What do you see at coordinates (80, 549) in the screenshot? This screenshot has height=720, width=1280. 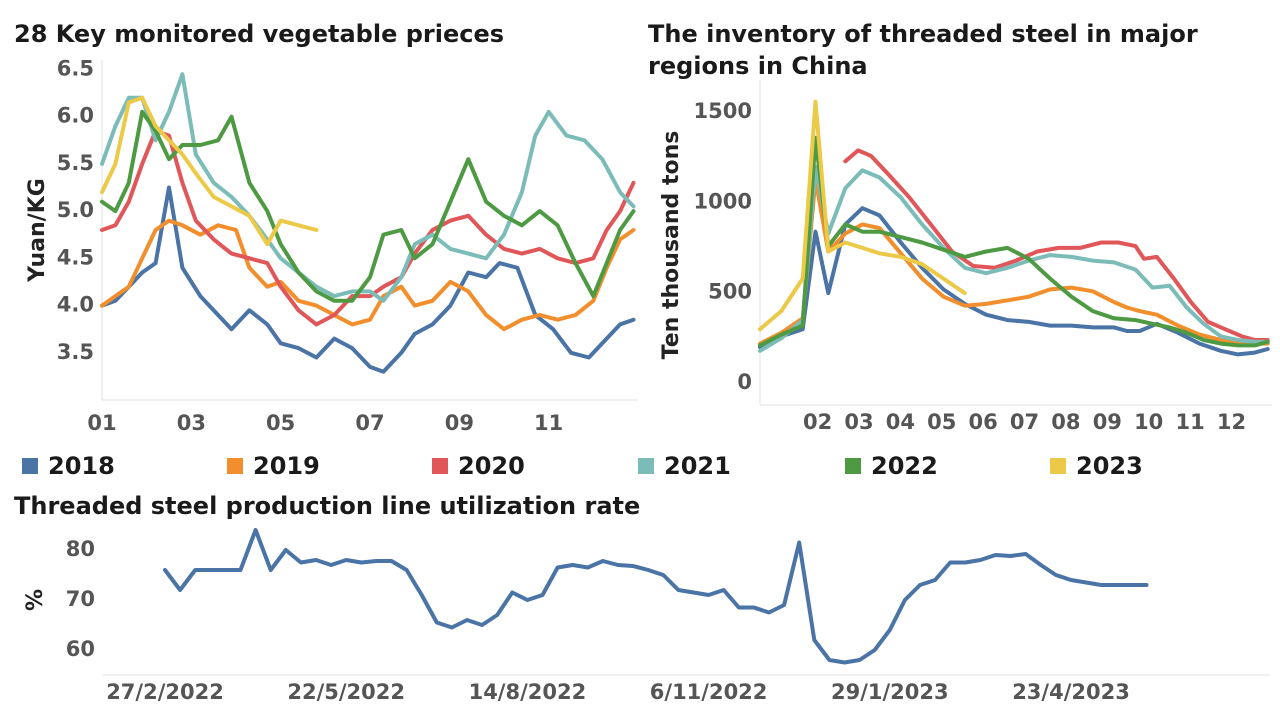 I see `y-tick-label: 80` at bounding box center [80, 549].